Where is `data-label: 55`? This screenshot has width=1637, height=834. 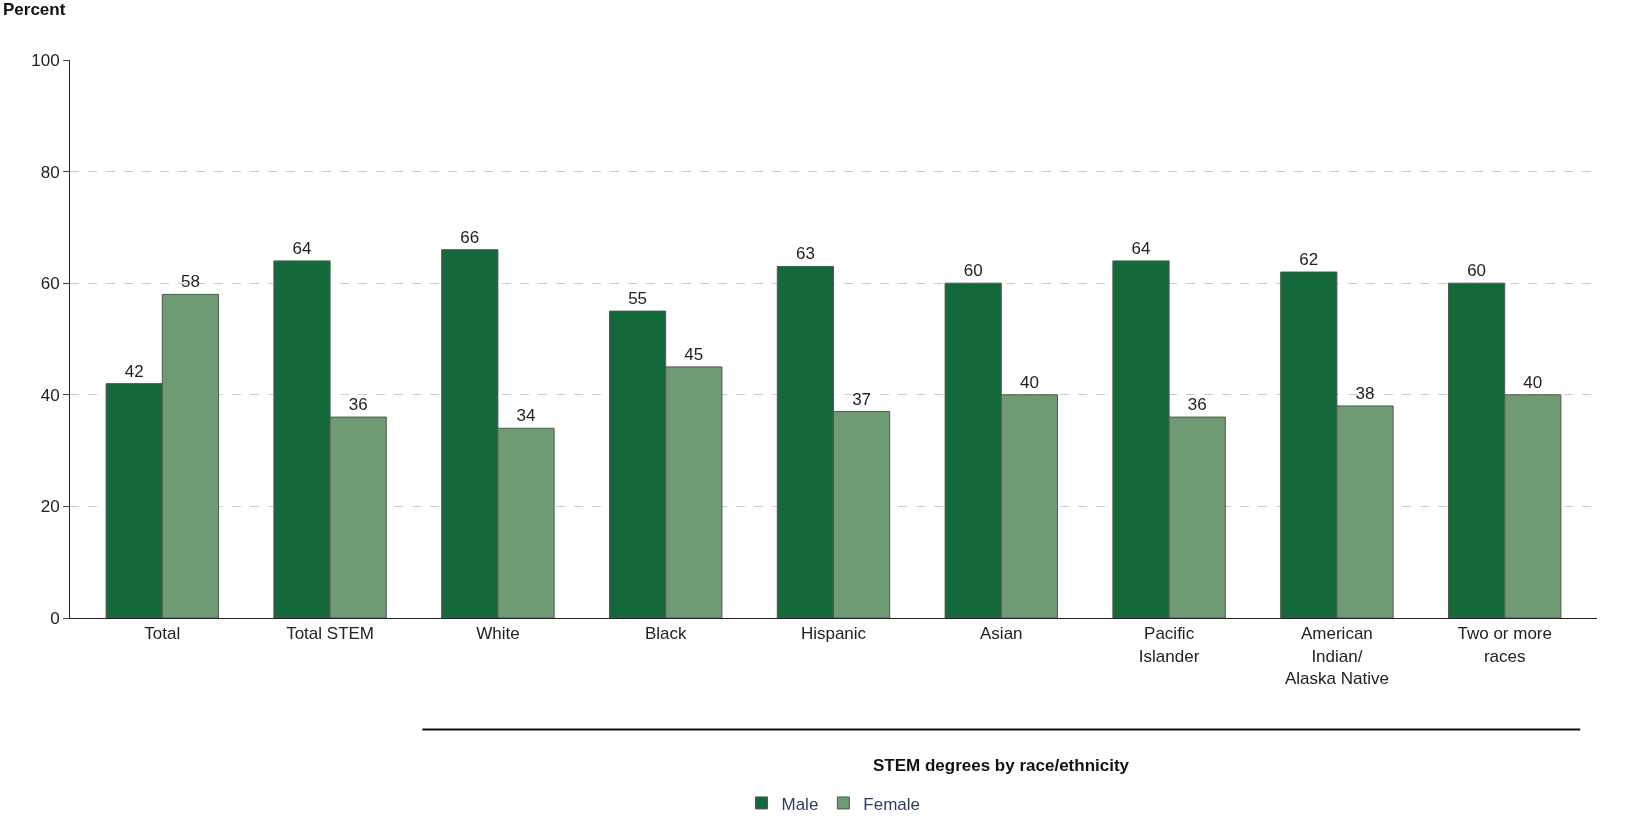
data-label: 55 is located at coordinates (638, 299).